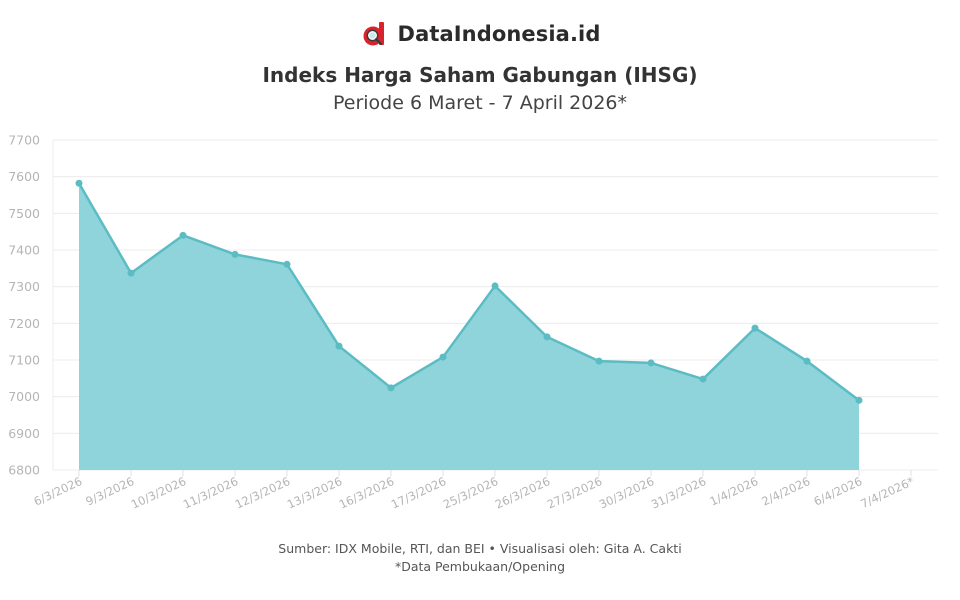 The height and width of the screenshot is (600, 960). Describe the element at coordinates (24, 323) in the screenshot. I see `y-tick-label: 7200` at that location.